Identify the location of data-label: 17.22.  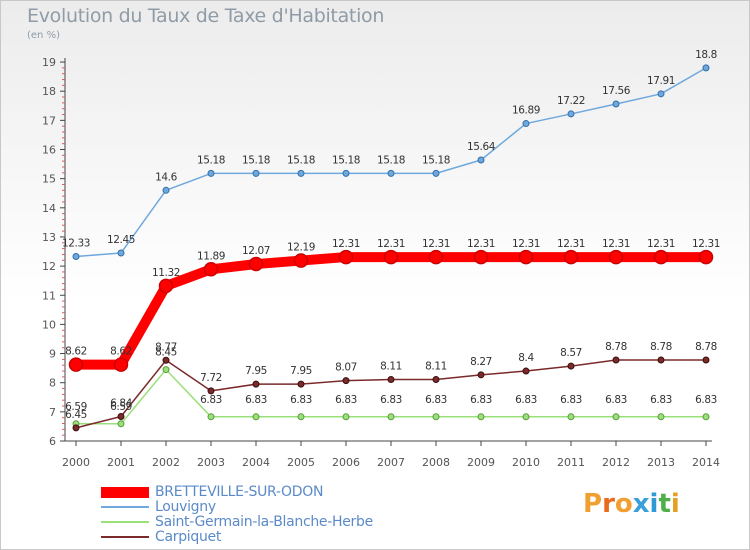
(571, 101).